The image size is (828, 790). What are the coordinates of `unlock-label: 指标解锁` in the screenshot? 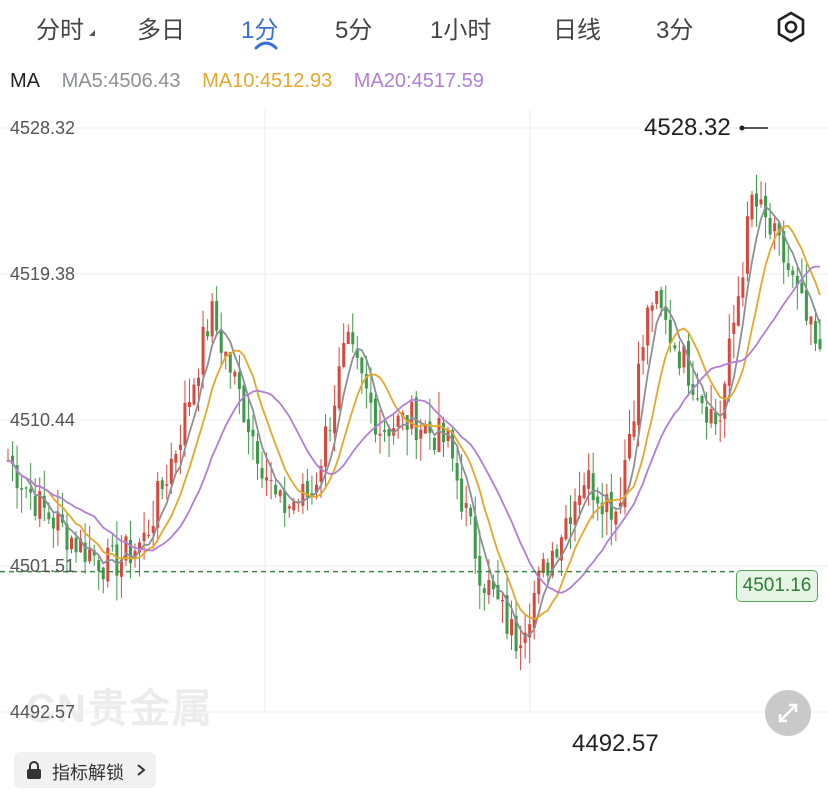 It's located at (88, 773).